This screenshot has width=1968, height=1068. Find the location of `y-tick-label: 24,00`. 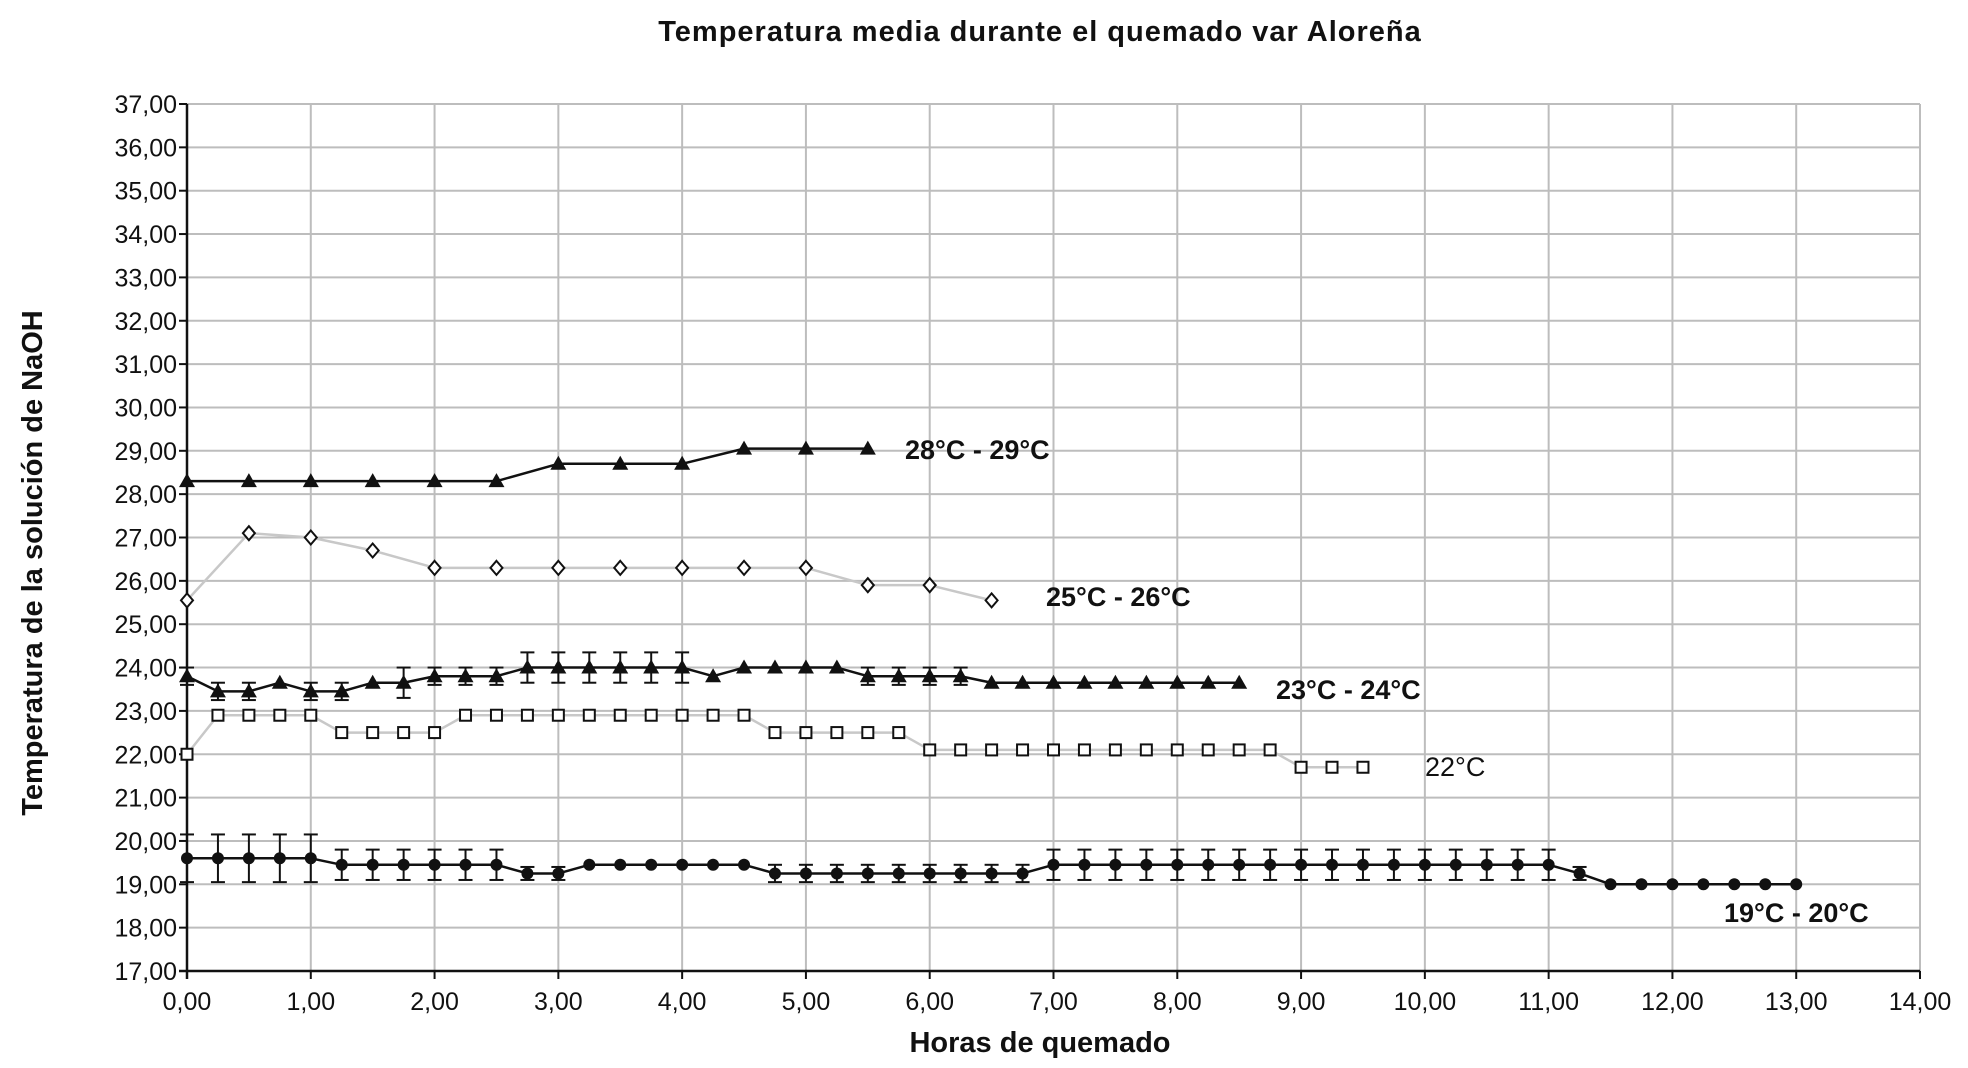

y-tick-label: 24,00 is located at coordinates (145, 669).